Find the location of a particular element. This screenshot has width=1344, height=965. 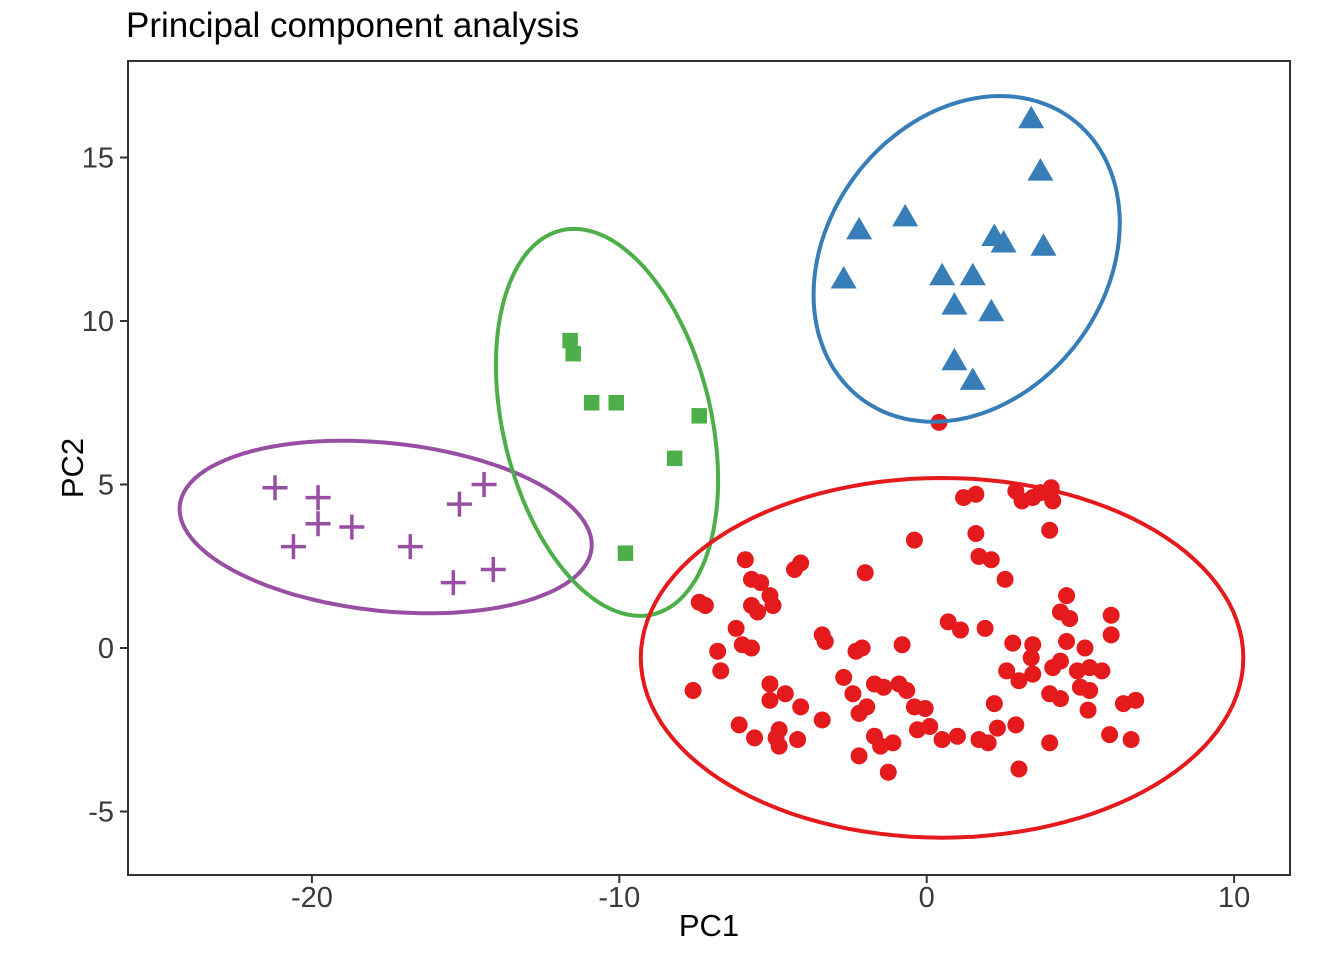

chart-title: Principal component analysis is located at coordinates (353, 25).